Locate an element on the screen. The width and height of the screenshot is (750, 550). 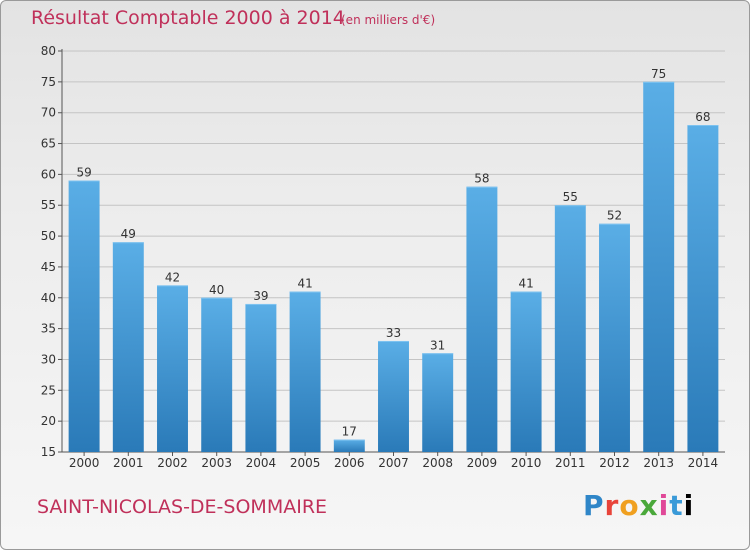
data-label-2004: 39 is located at coordinates (260, 296).